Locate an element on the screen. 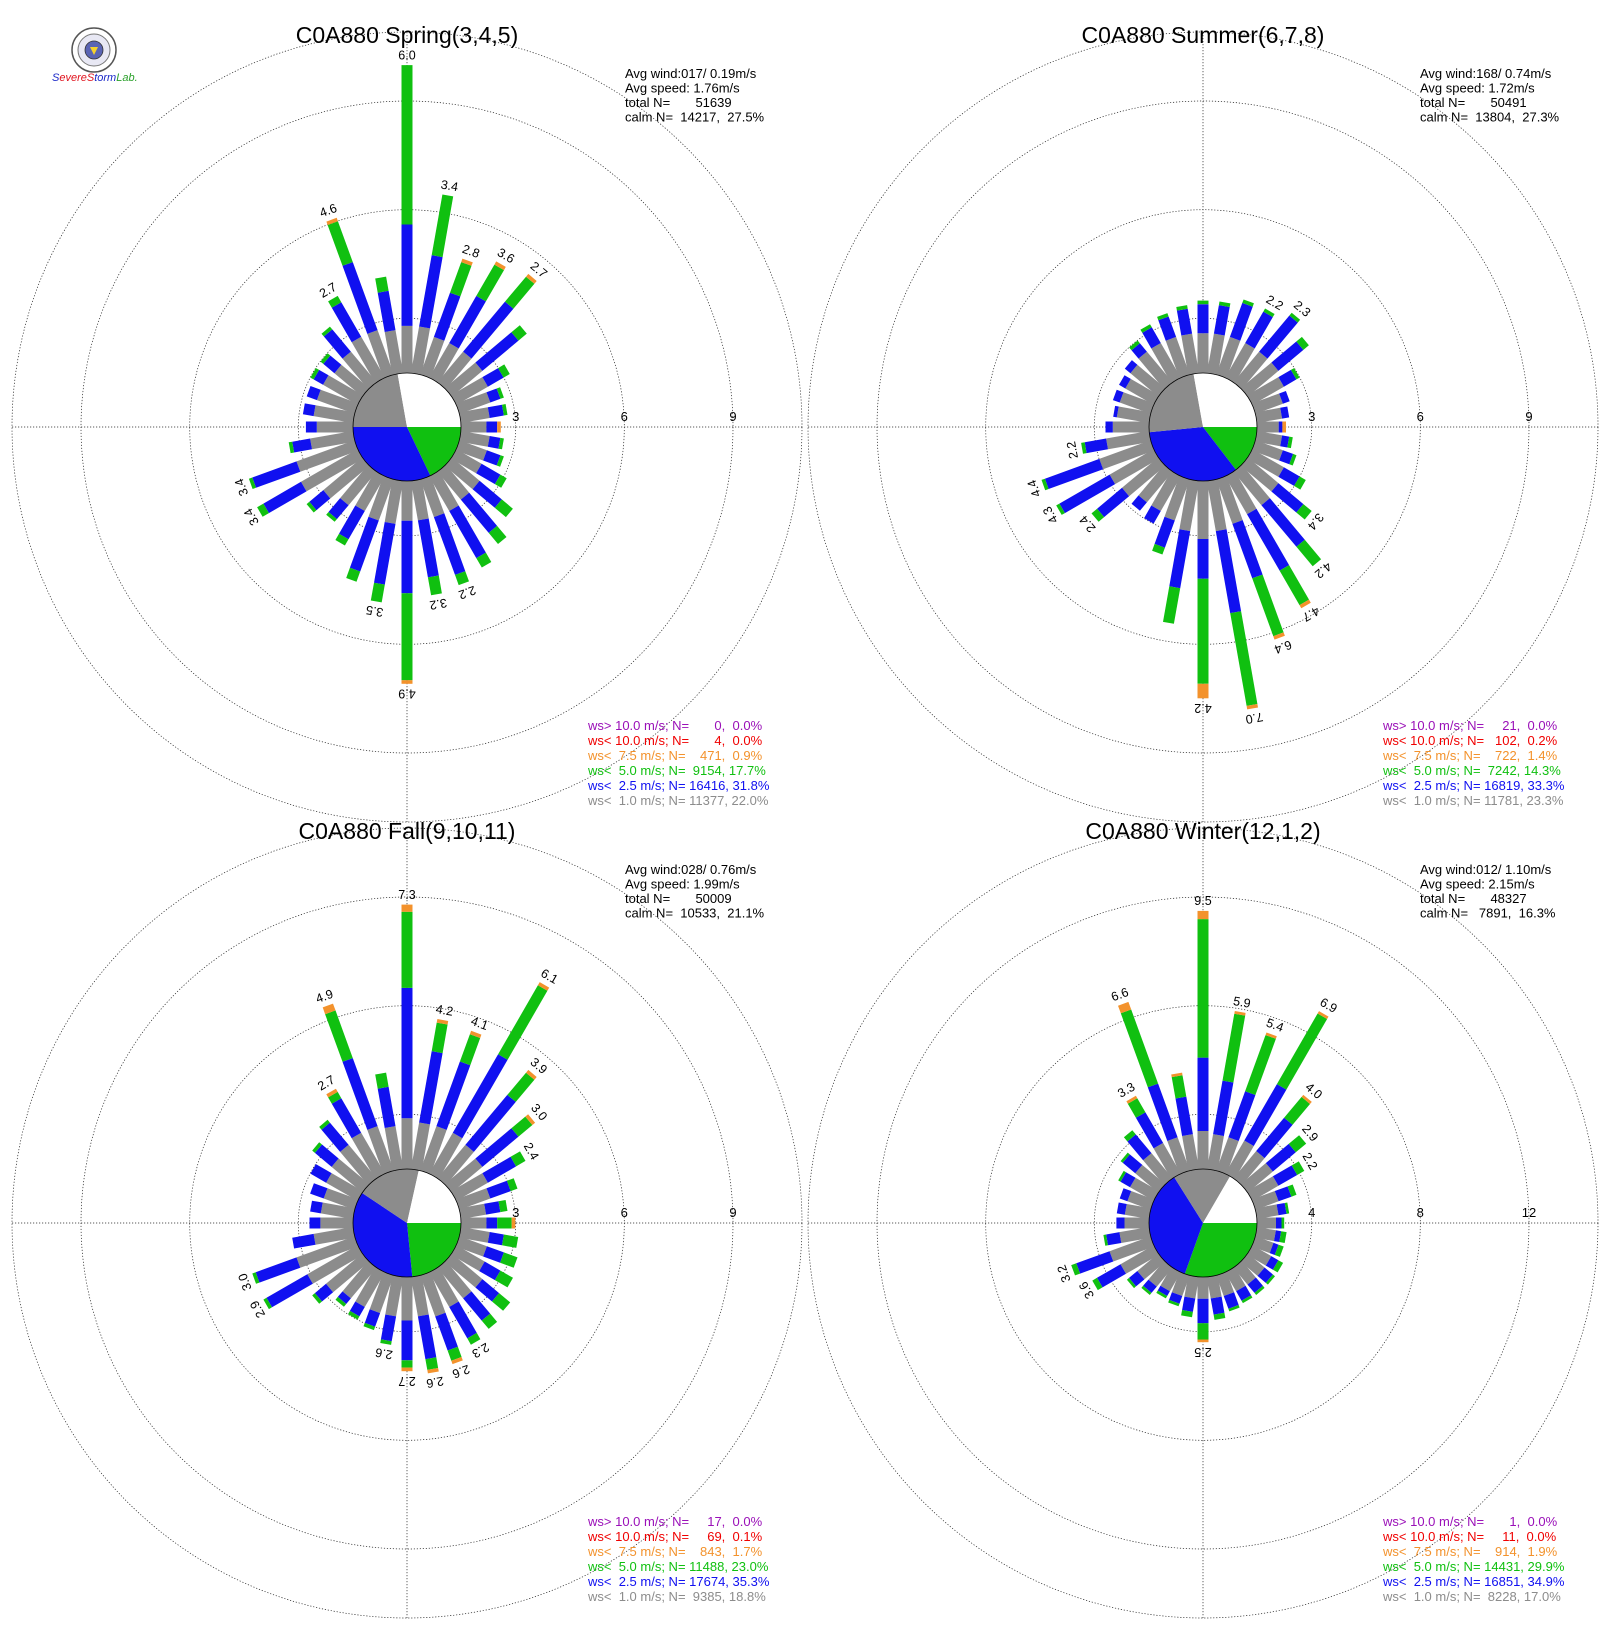 This screenshot has height=1640, width=1620. legend-entry-lt1: ws< 1.0 m/s; N= 11781, 23.3% is located at coordinates (1473, 800).